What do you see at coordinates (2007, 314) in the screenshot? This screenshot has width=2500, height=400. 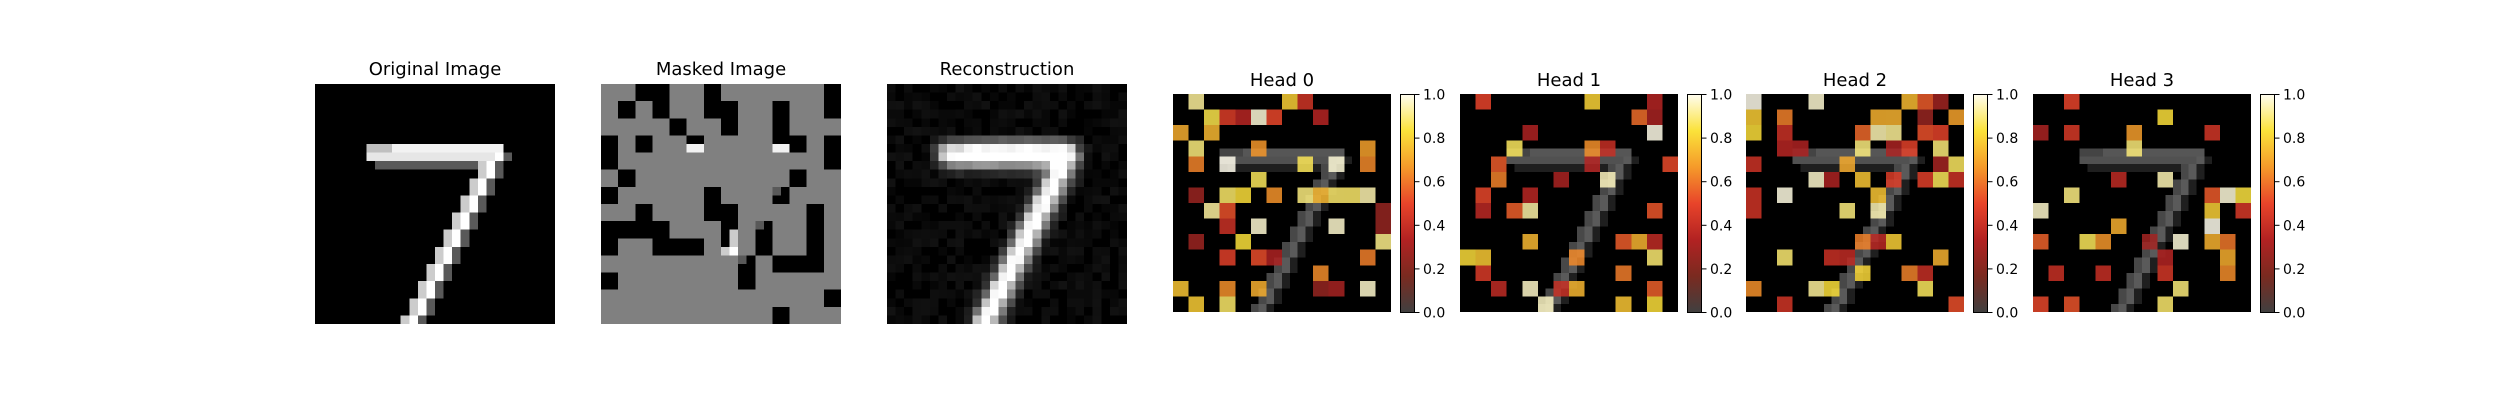 I see `colorbar-tick-label: 0.0` at bounding box center [2007, 314].